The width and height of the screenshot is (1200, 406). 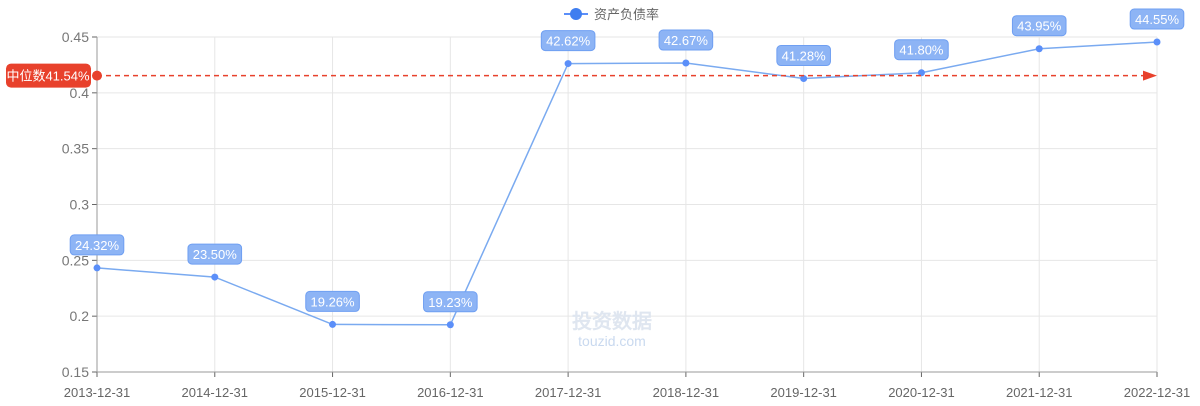 What do you see at coordinates (97, 392) in the screenshot?
I see `x-tick-label: 2013-12-31` at bounding box center [97, 392].